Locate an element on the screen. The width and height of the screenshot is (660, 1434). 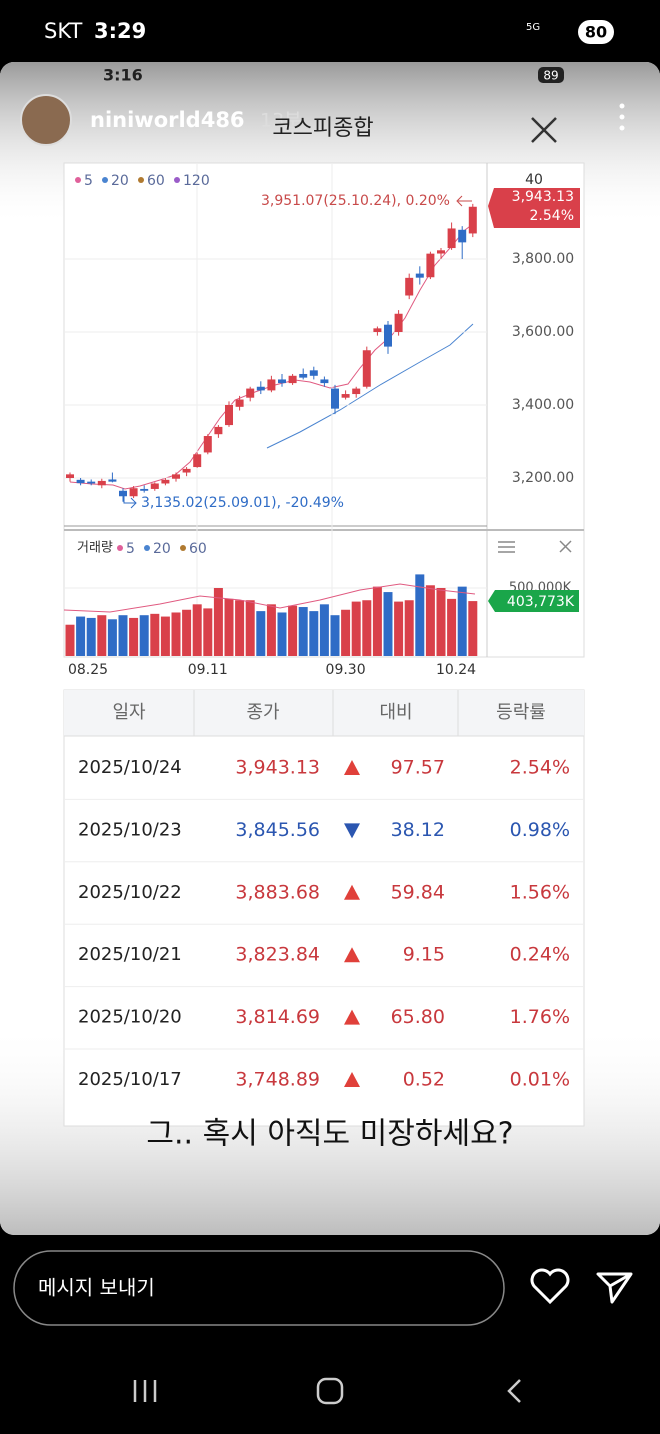
legend-label: 20 is located at coordinates (120, 181).